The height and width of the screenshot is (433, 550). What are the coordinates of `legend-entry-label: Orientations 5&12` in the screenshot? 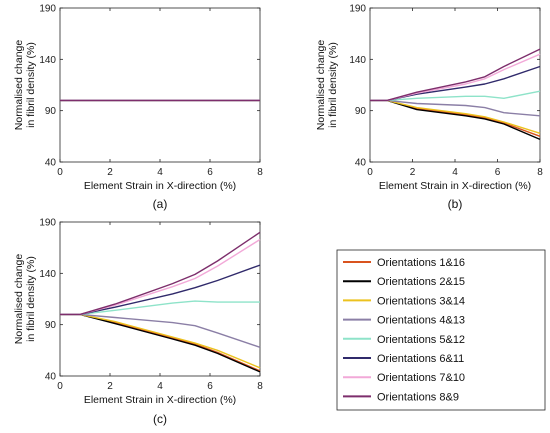 It's located at (421, 340).